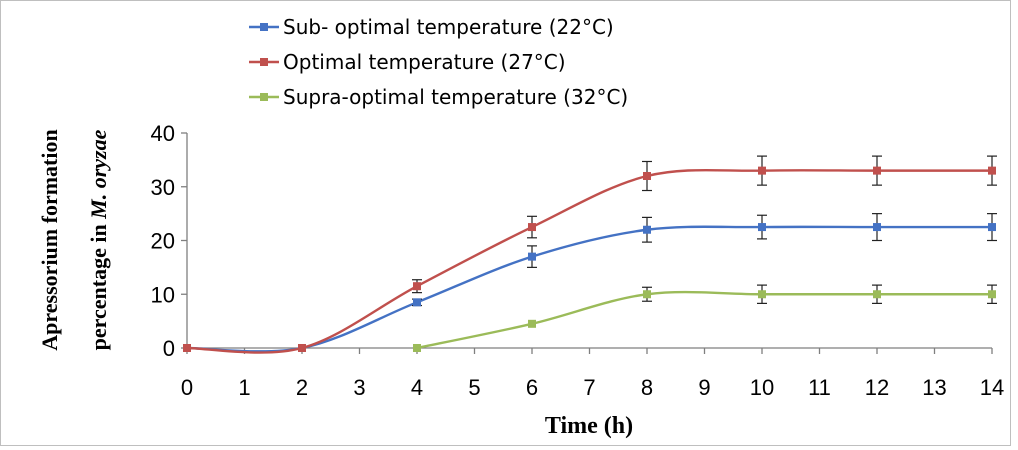  I want to click on x-tick-label: 8, so click(647, 387).